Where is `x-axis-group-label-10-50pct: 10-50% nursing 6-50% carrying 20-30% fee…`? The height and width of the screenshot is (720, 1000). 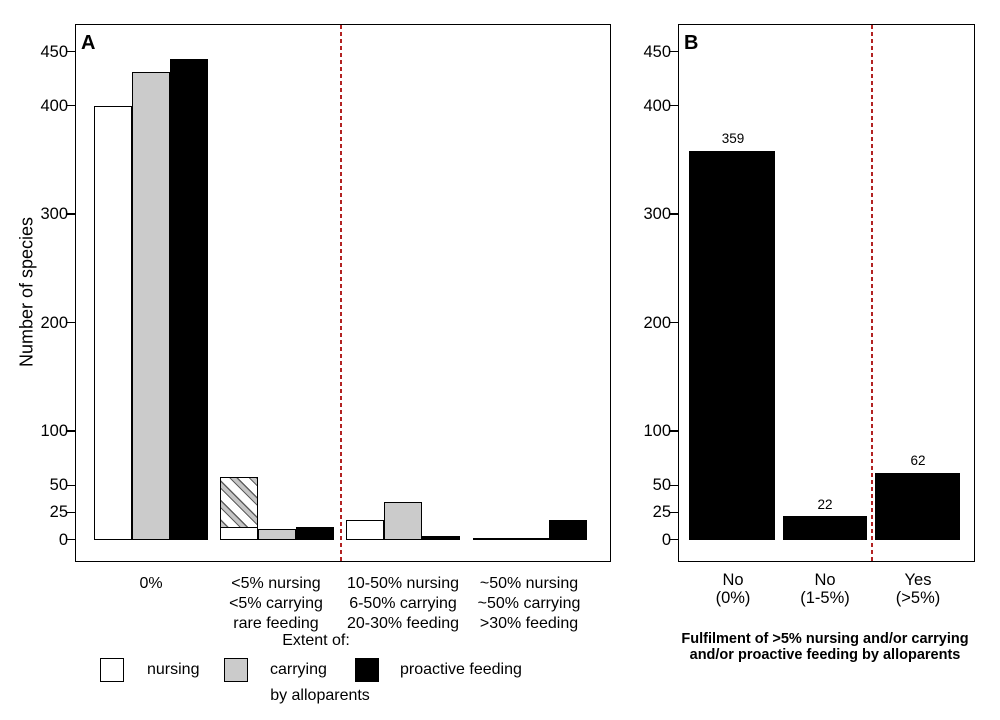 x-axis-group-label-10-50pct: 10-50% nursing 6-50% carrying 20-30% fee… is located at coordinates (403, 604).